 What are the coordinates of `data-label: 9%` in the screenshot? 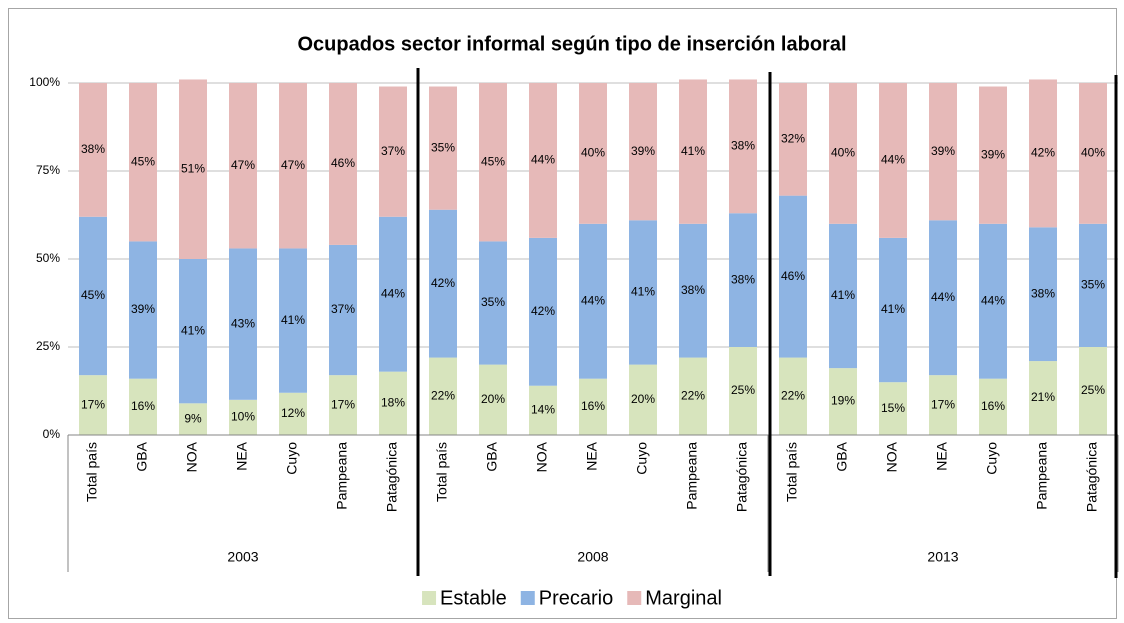 It's located at (193, 418).